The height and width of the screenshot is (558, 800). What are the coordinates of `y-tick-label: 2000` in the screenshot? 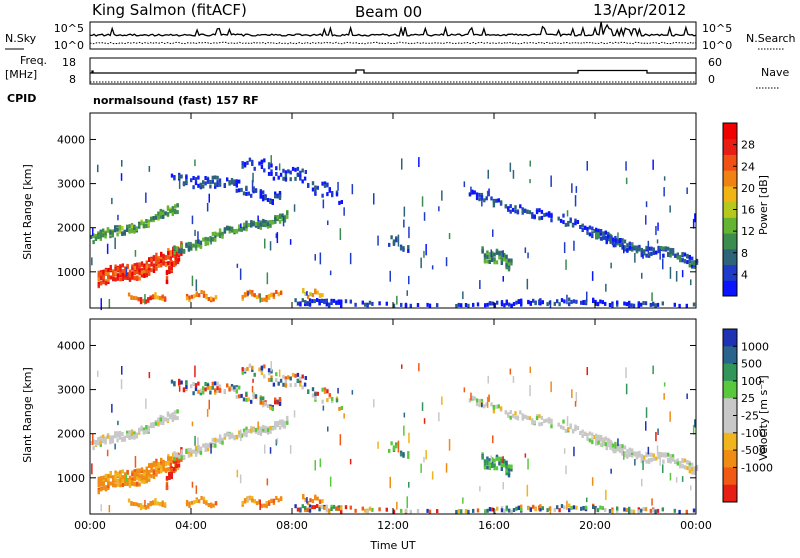 It's located at (71, 228).